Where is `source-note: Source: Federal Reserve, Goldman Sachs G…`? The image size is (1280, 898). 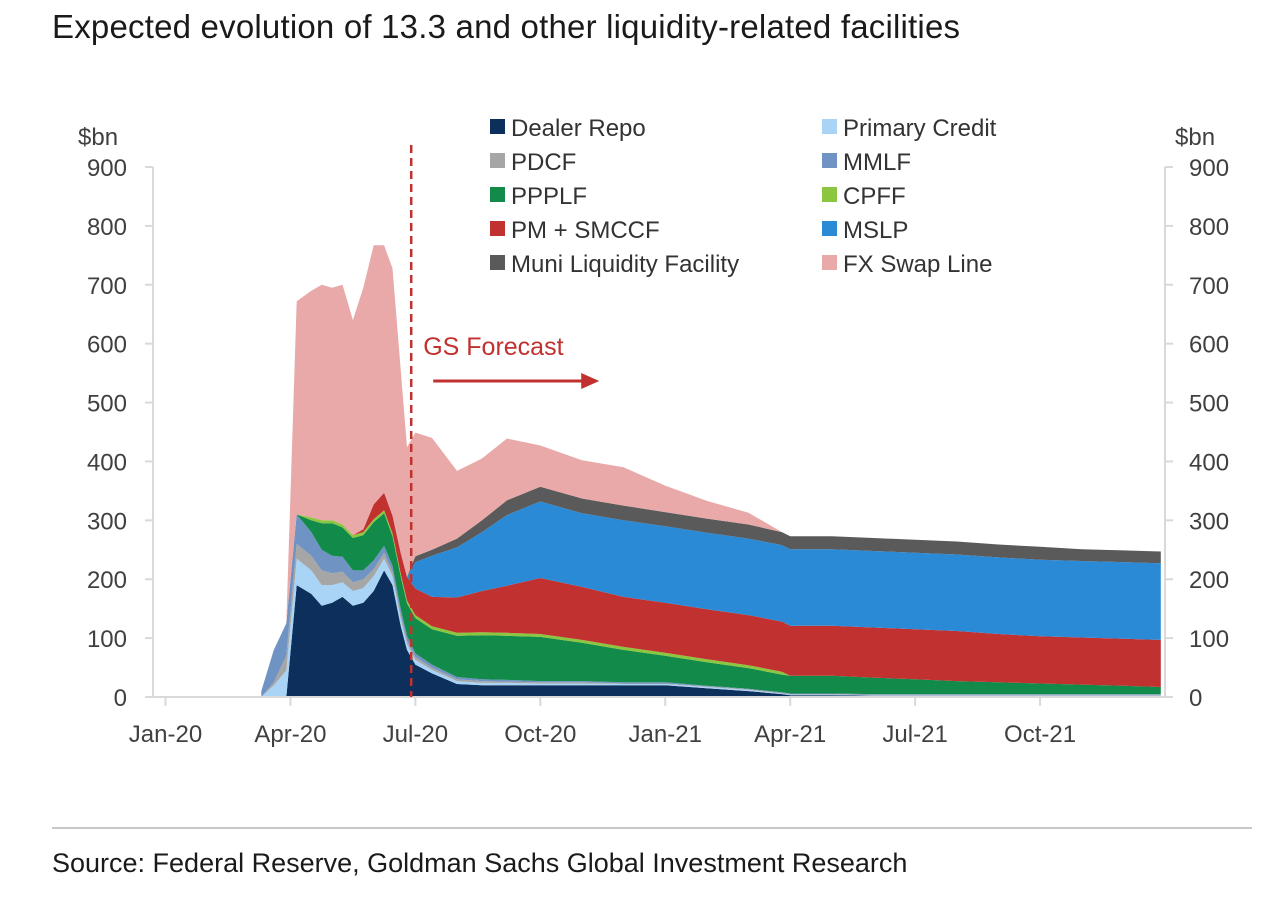 source-note: Source: Federal Reserve, Goldman Sachs G… is located at coordinates (480, 863).